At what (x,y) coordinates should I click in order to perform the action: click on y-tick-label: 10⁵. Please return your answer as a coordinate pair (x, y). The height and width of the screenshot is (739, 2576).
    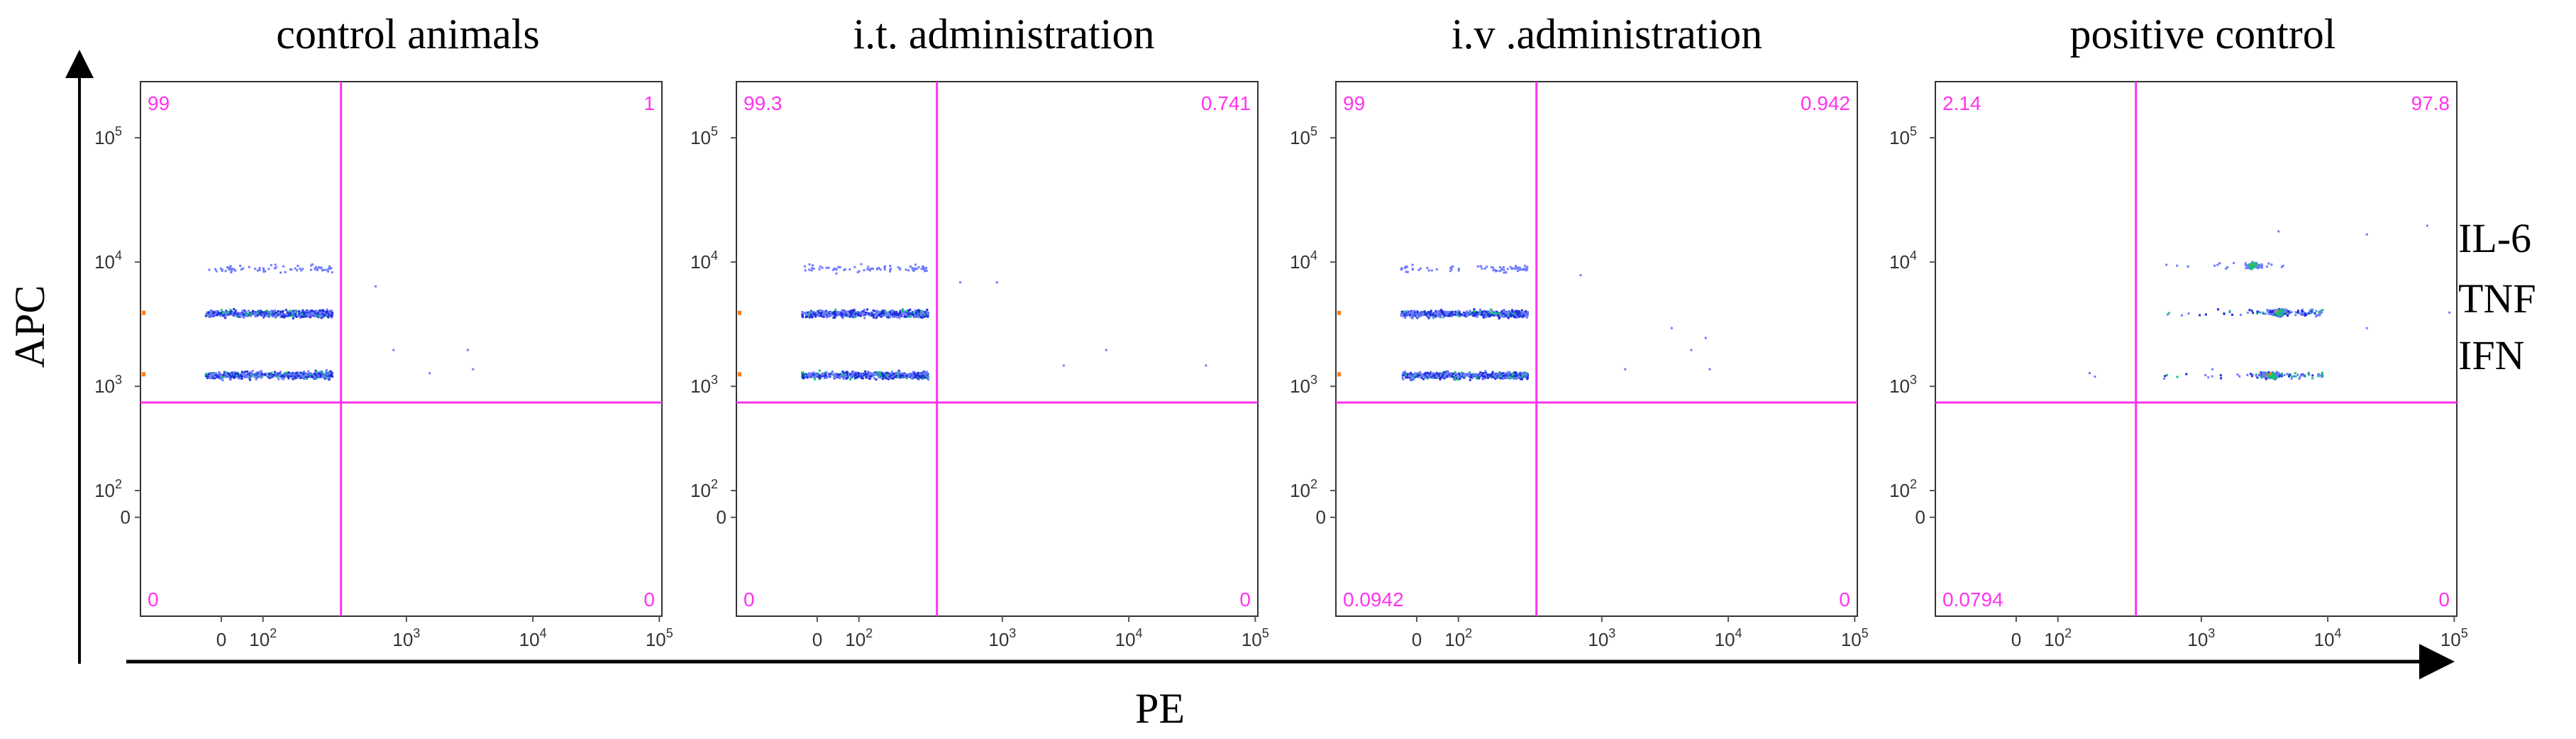
    Looking at the image, I should click on (1903, 136).